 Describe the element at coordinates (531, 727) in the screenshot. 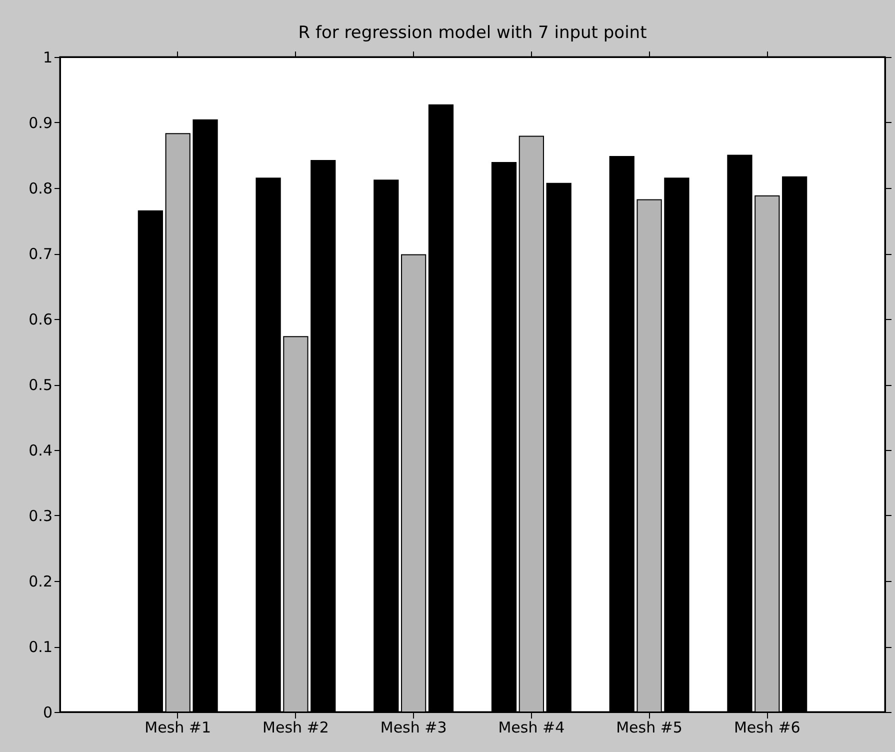

I see `x-tick-label: Mesh #4` at that location.